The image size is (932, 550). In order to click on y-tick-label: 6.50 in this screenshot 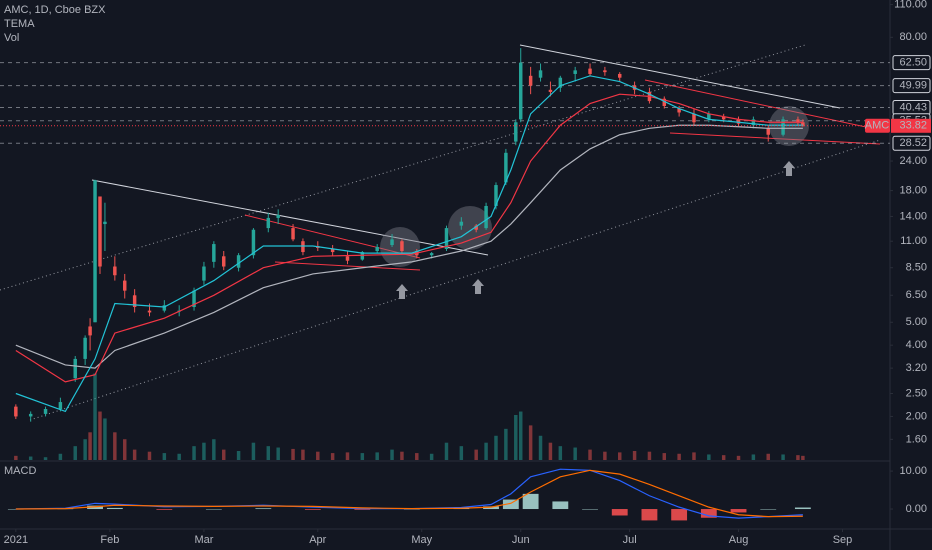, I will do `click(916, 295)`.